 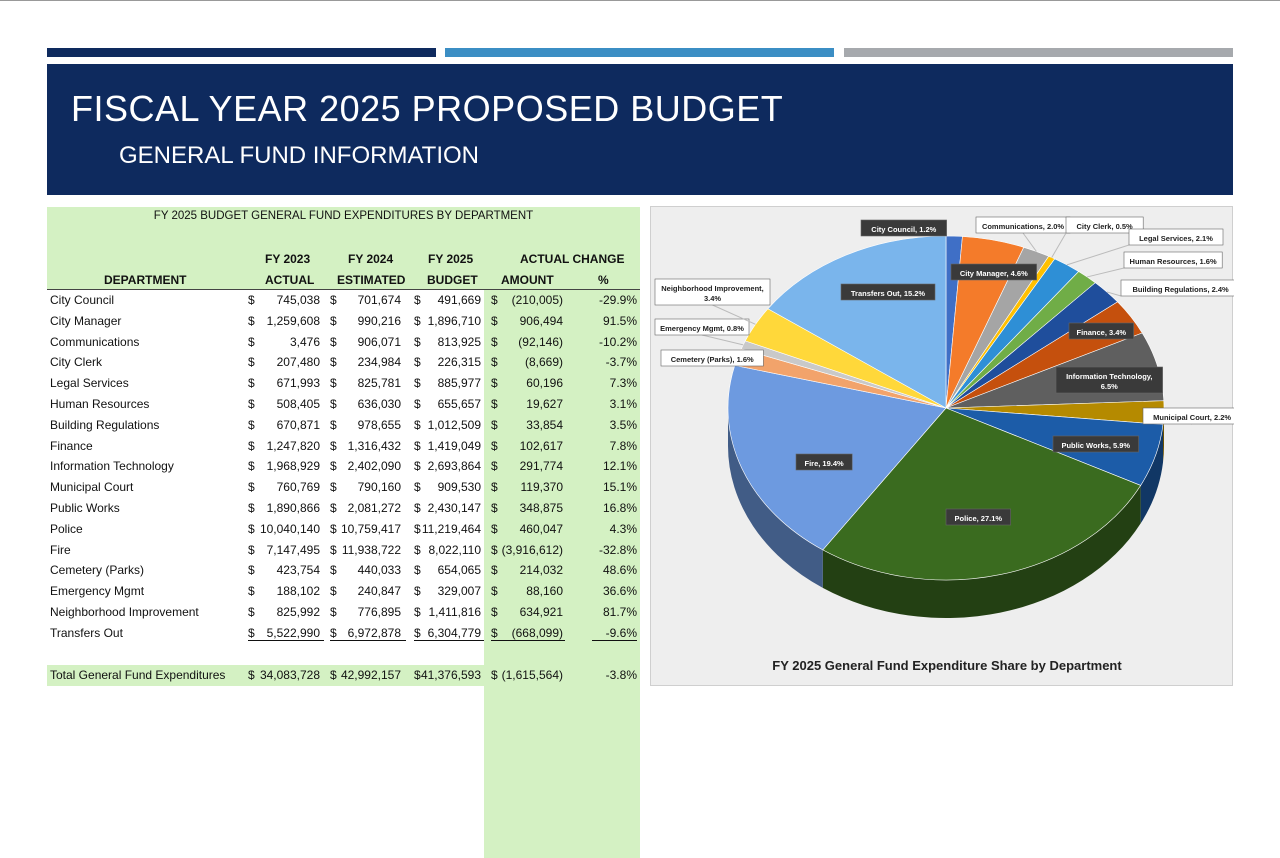 What do you see at coordinates (138, 675) in the screenshot?
I see `total-label: Total General Fund Expenditures` at bounding box center [138, 675].